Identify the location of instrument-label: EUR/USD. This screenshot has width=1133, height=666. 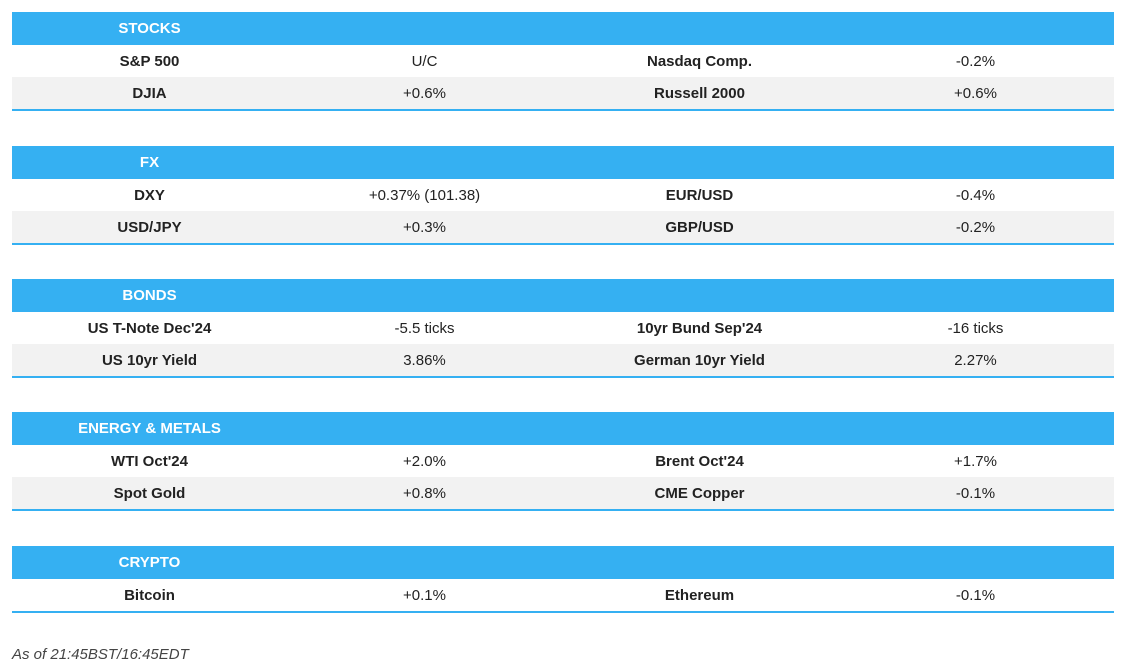
(699, 195).